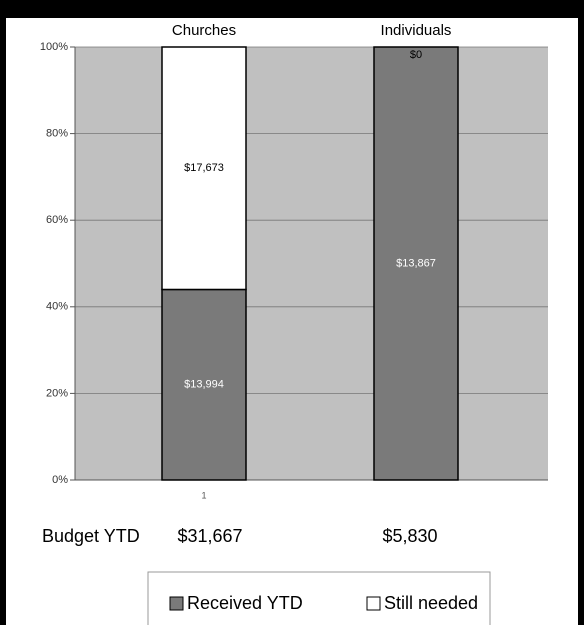 The height and width of the screenshot is (630, 584). I want to click on budget-label: Budget YTD, so click(91, 536).